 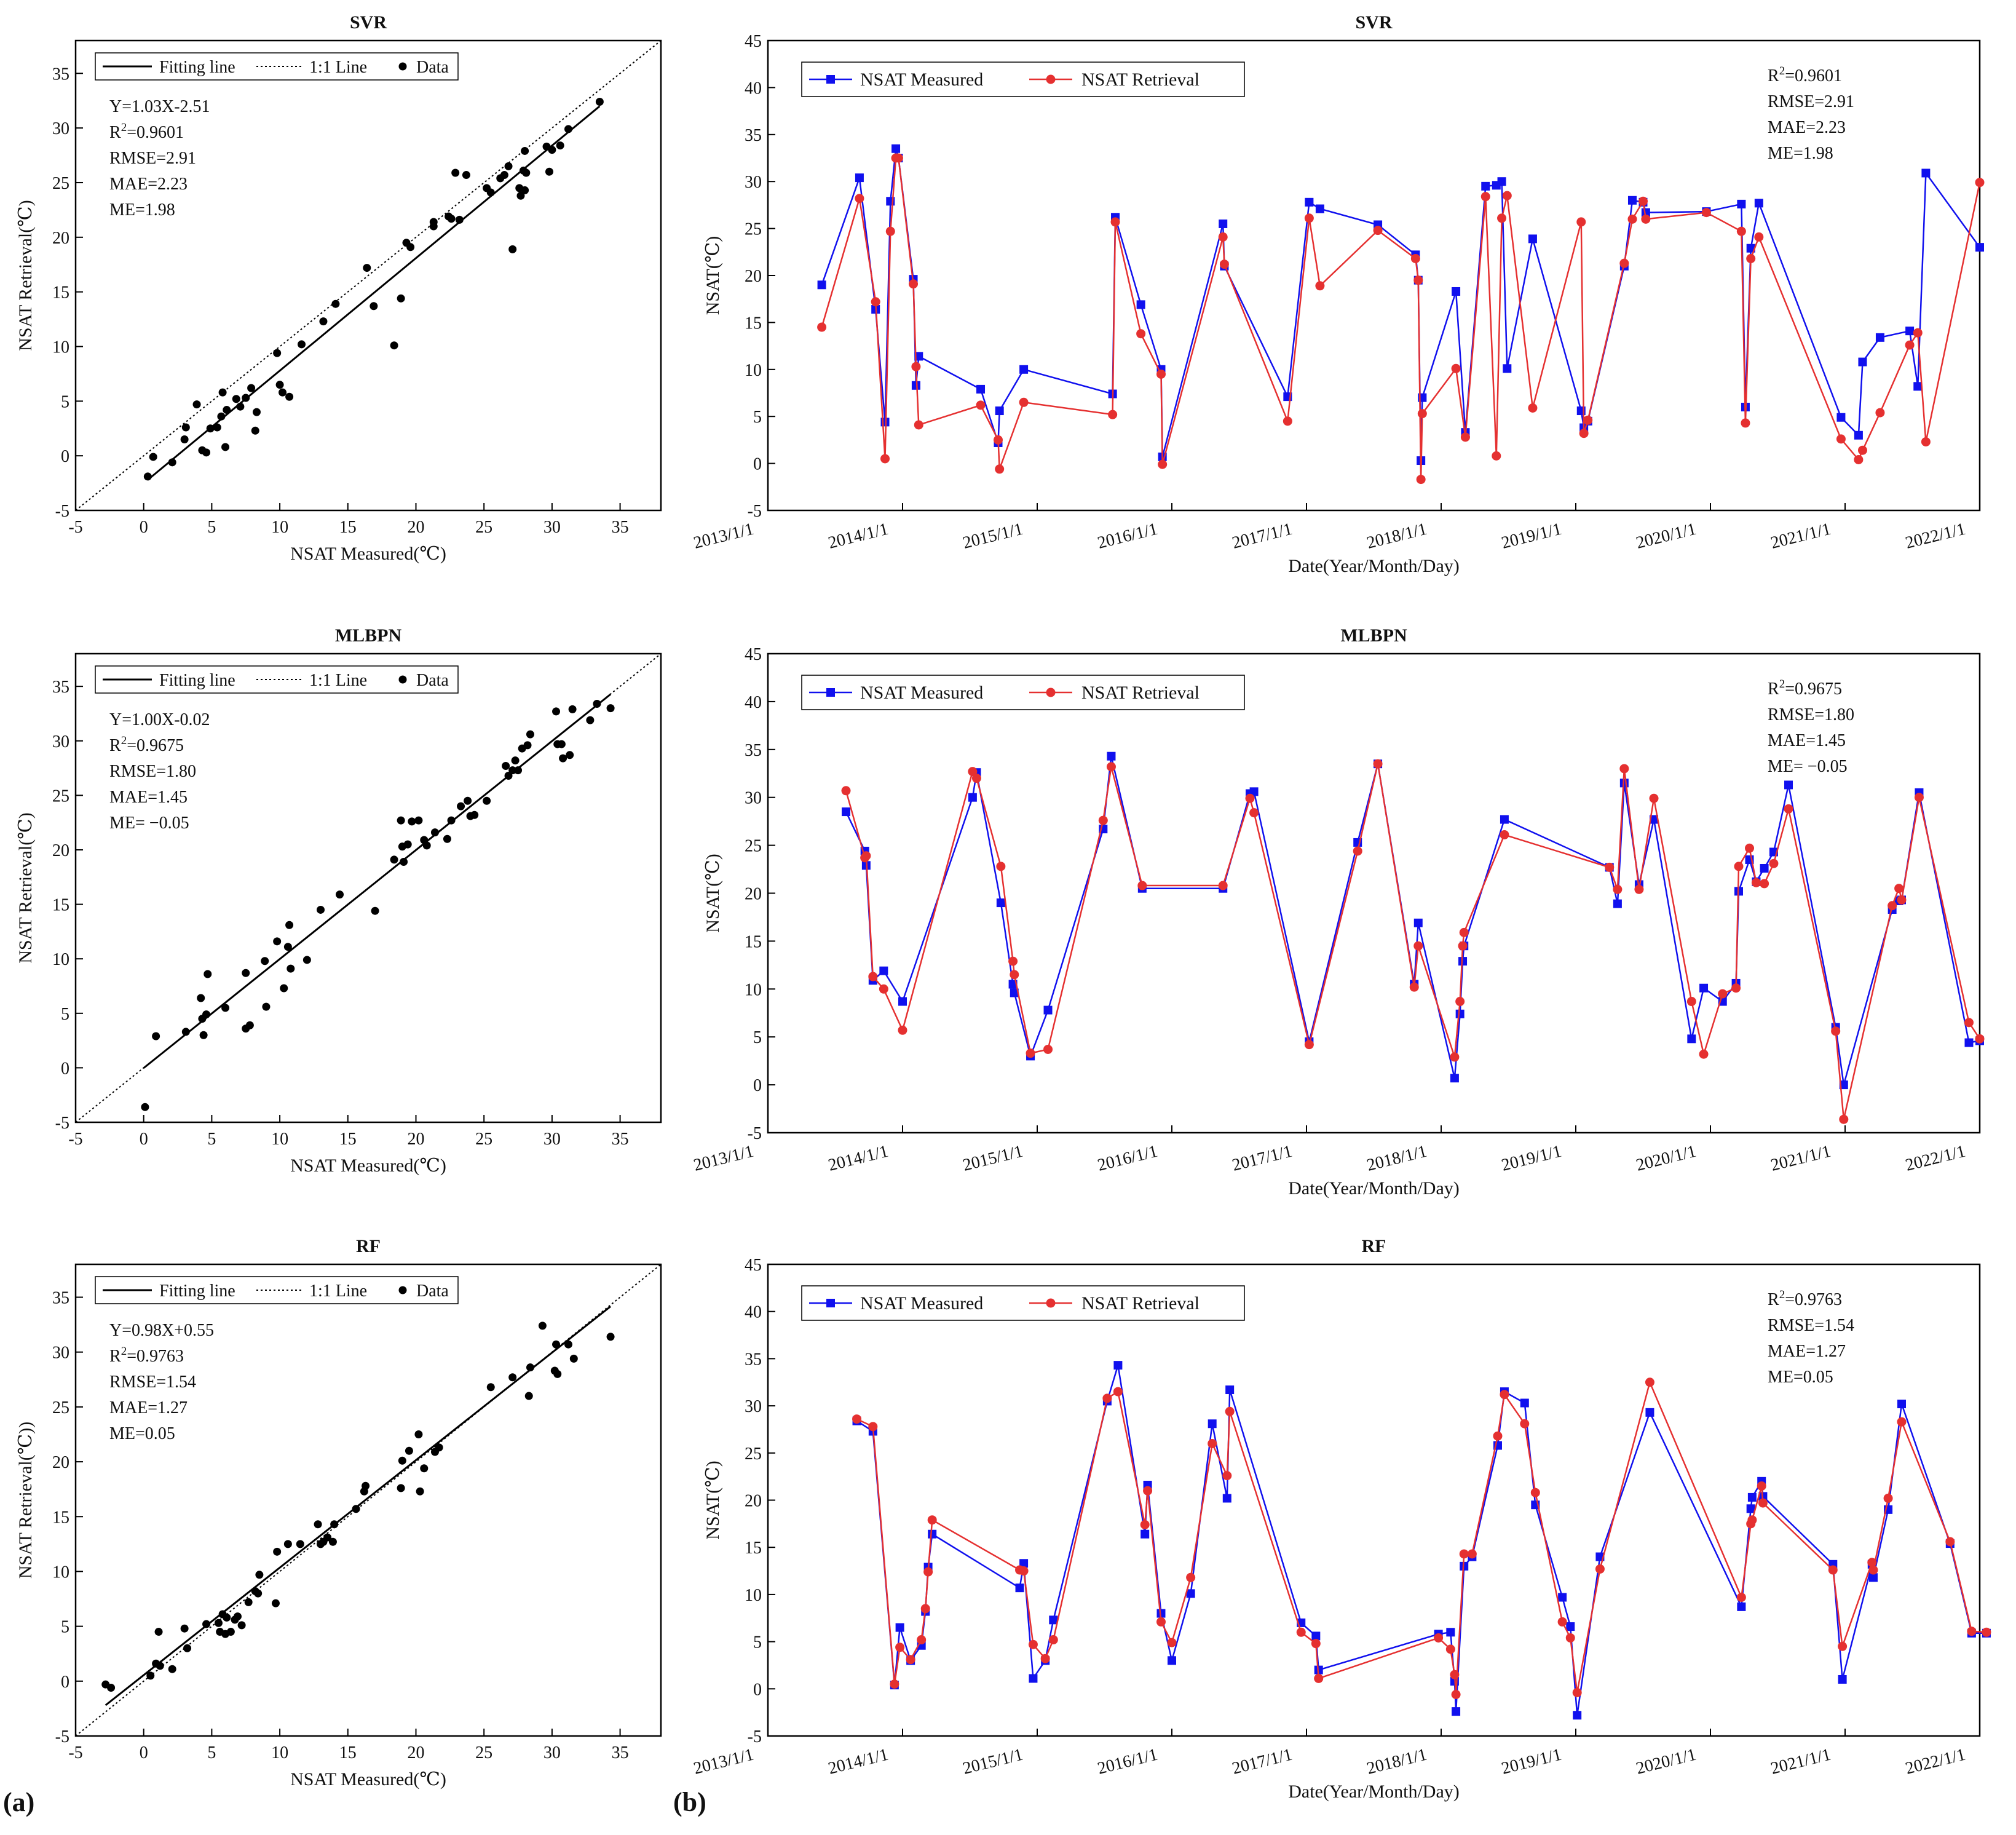 I want to click on x-tick-label: 25, so click(x=484, y=527).